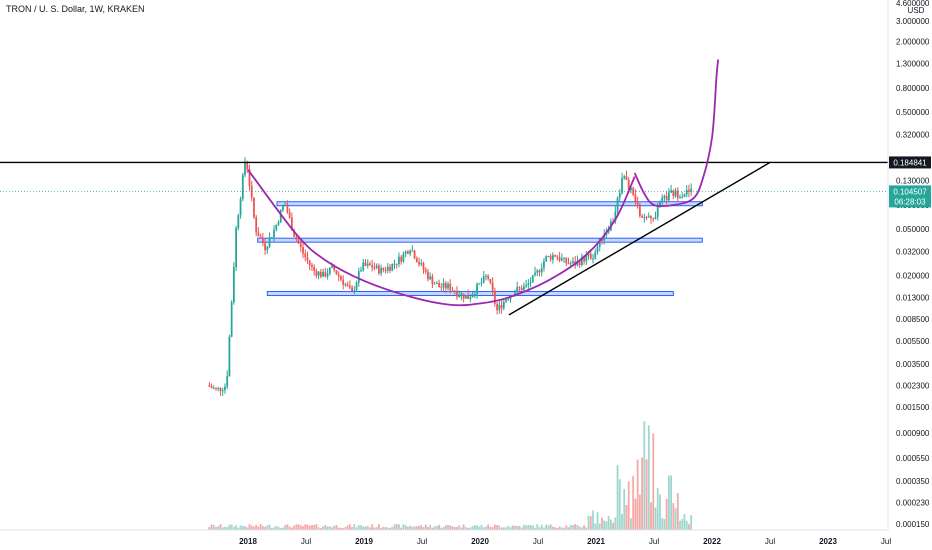 The height and width of the screenshot is (550, 932). Describe the element at coordinates (913, 229) in the screenshot. I see `price-tick-label: 0.050000` at that location.